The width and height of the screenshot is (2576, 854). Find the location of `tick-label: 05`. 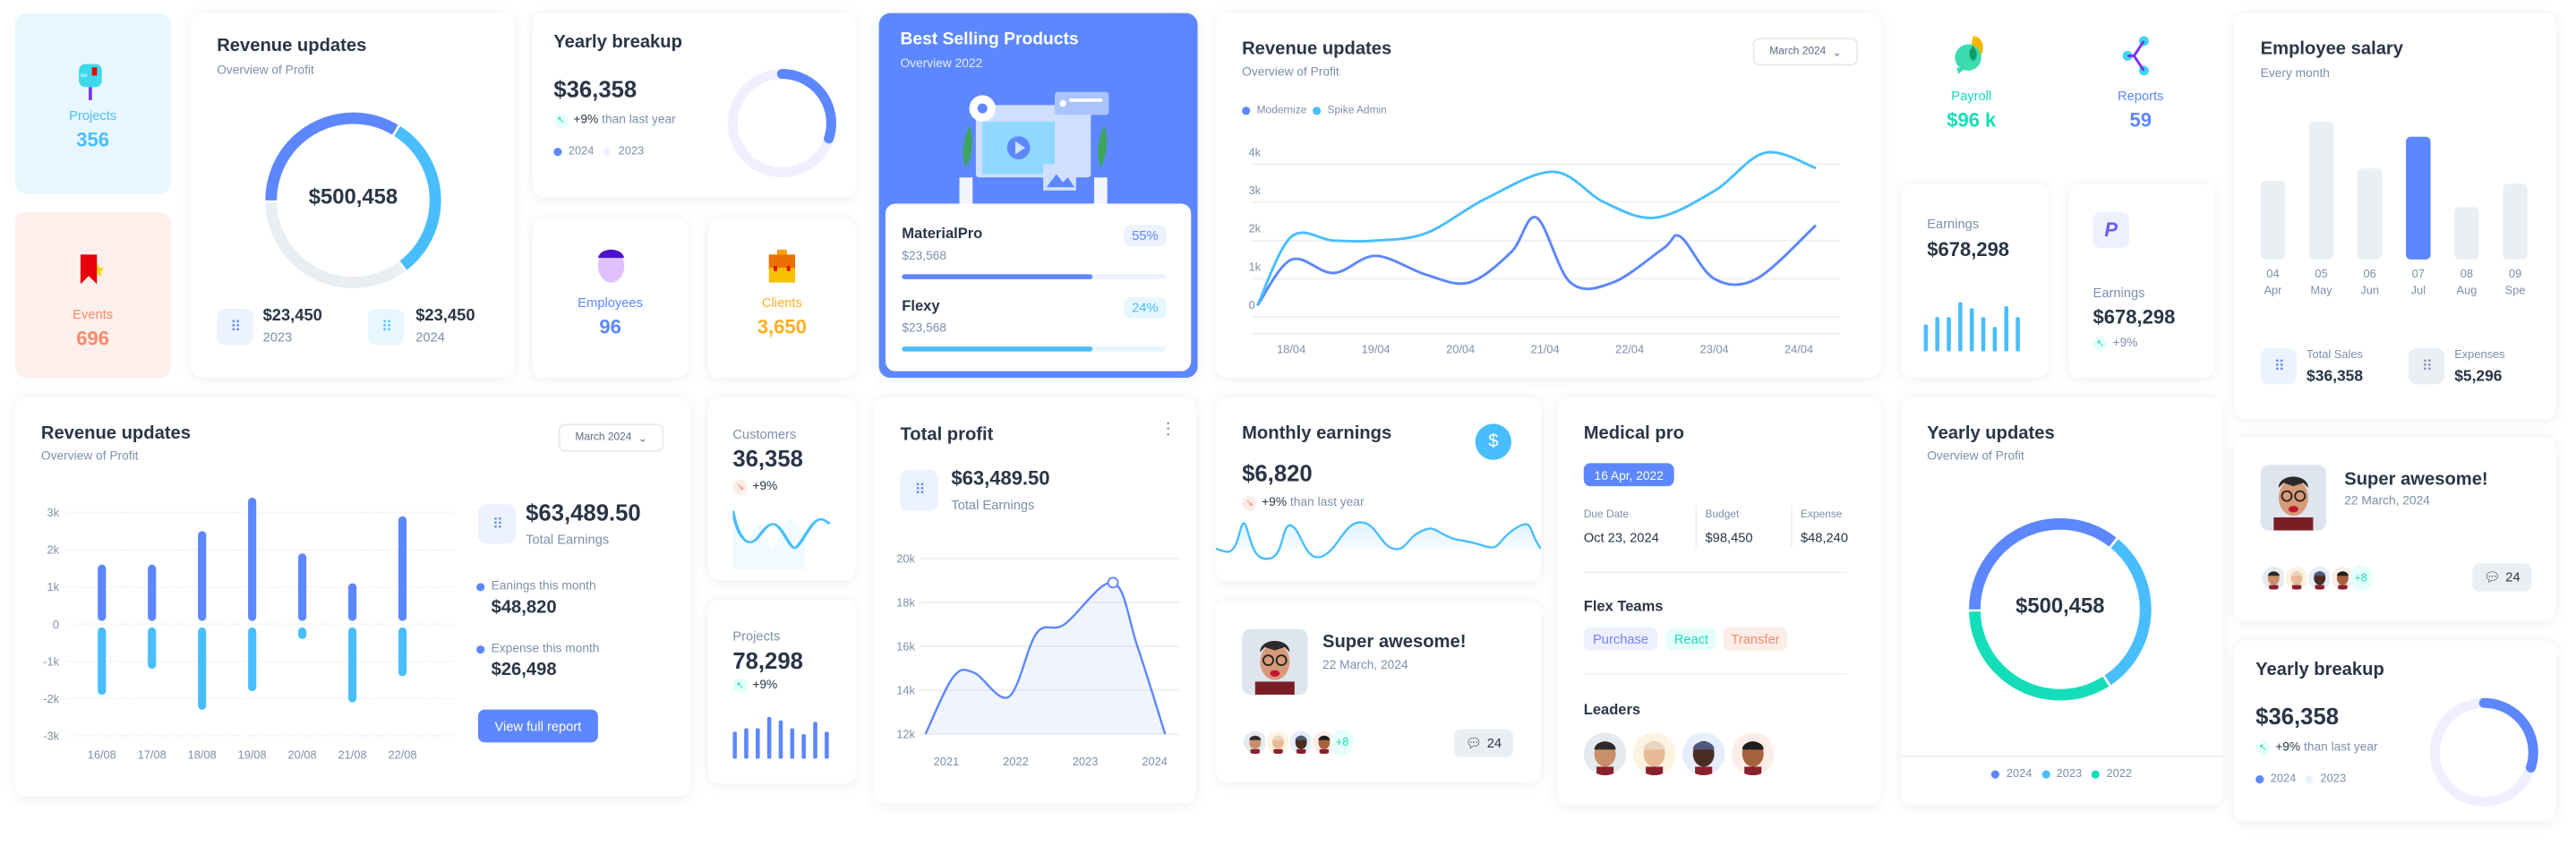

tick-label: 05 is located at coordinates (2321, 273).